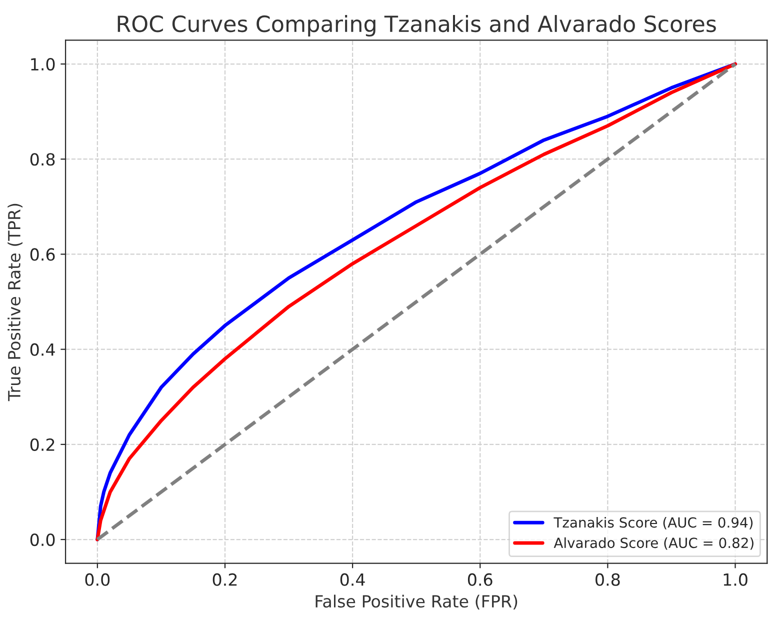  I want to click on x-axis-title: False Positive Rate (FPR), so click(417, 602).